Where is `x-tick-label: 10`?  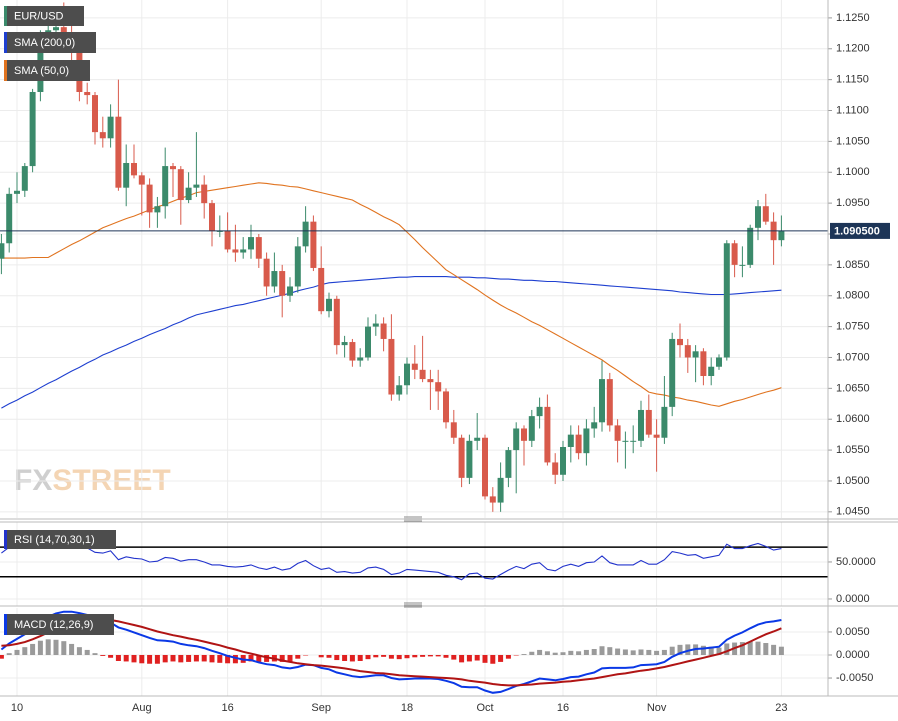 x-tick-label: 10 is located at coordinates (17, 708).